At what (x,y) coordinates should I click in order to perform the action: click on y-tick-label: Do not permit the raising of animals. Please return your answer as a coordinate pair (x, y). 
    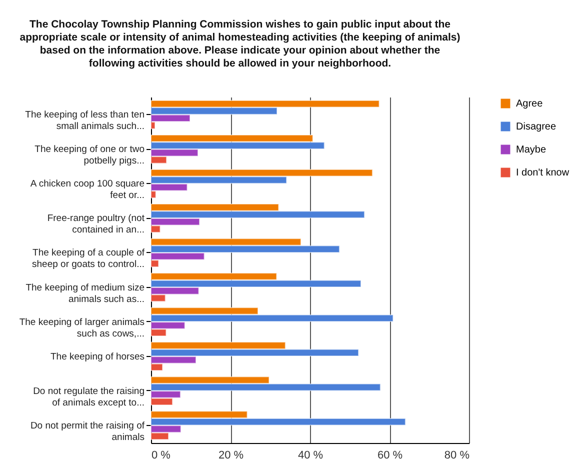
    Looking at the image, I should click on (87, 431).